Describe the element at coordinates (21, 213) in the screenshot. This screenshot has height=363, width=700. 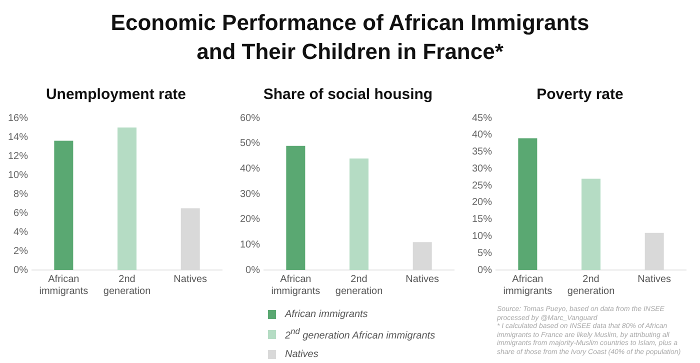
I see `y-tick-label: 6%` at that location.